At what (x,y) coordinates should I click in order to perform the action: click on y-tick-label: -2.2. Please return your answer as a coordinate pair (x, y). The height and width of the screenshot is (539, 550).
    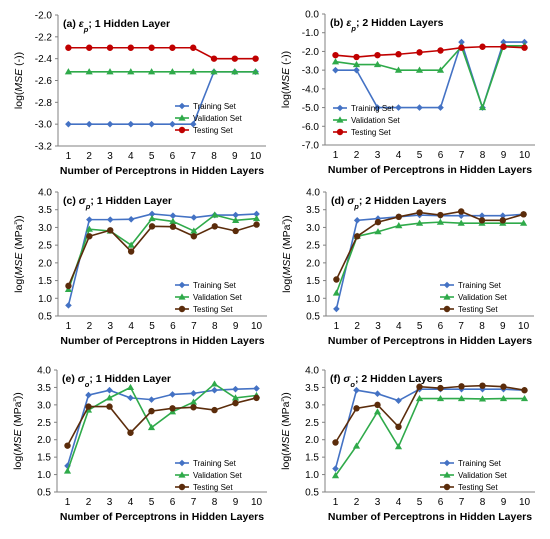
    Looking at the image, I should click on (44, 37).